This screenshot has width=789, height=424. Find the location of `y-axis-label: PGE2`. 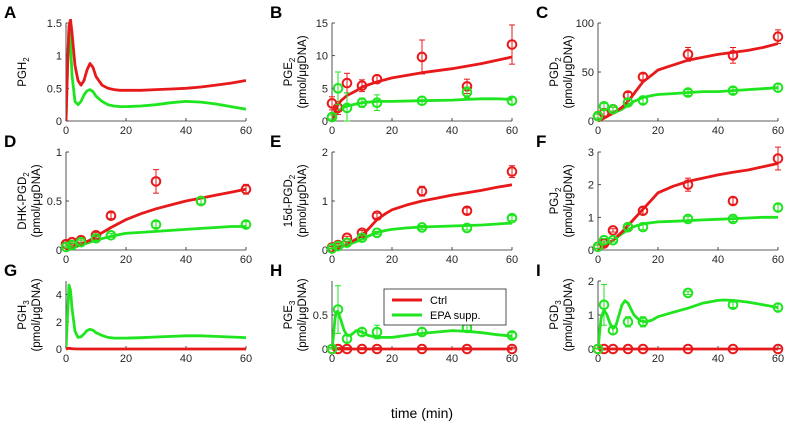

y-axis-label: PGE2 is located at coordinates (290, 71).